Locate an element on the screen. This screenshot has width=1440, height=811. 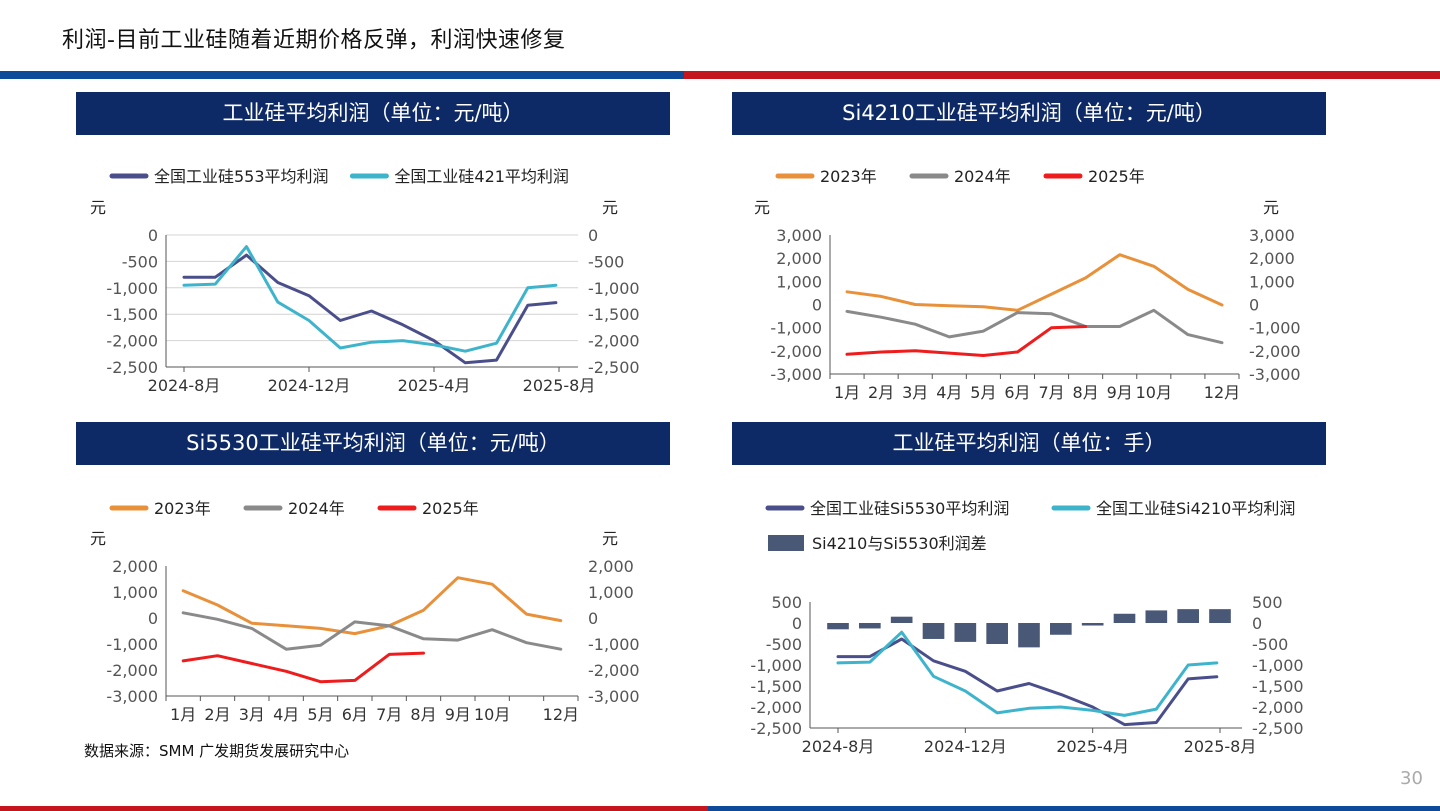
legend-label: 全国工业硅421平均利润 is located at coordinates (481, 176).